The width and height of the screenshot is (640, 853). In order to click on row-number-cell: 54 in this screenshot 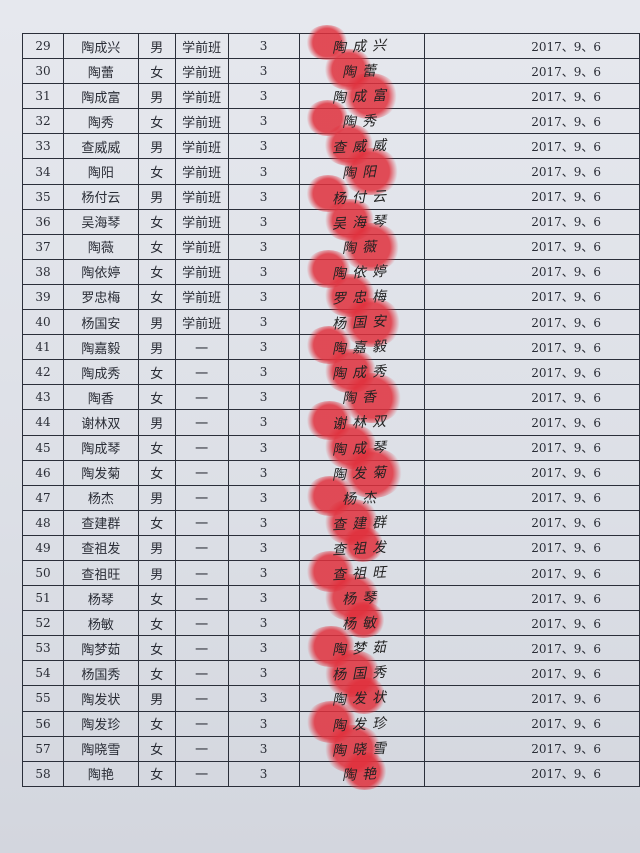, I will do `click(43, 673)`.